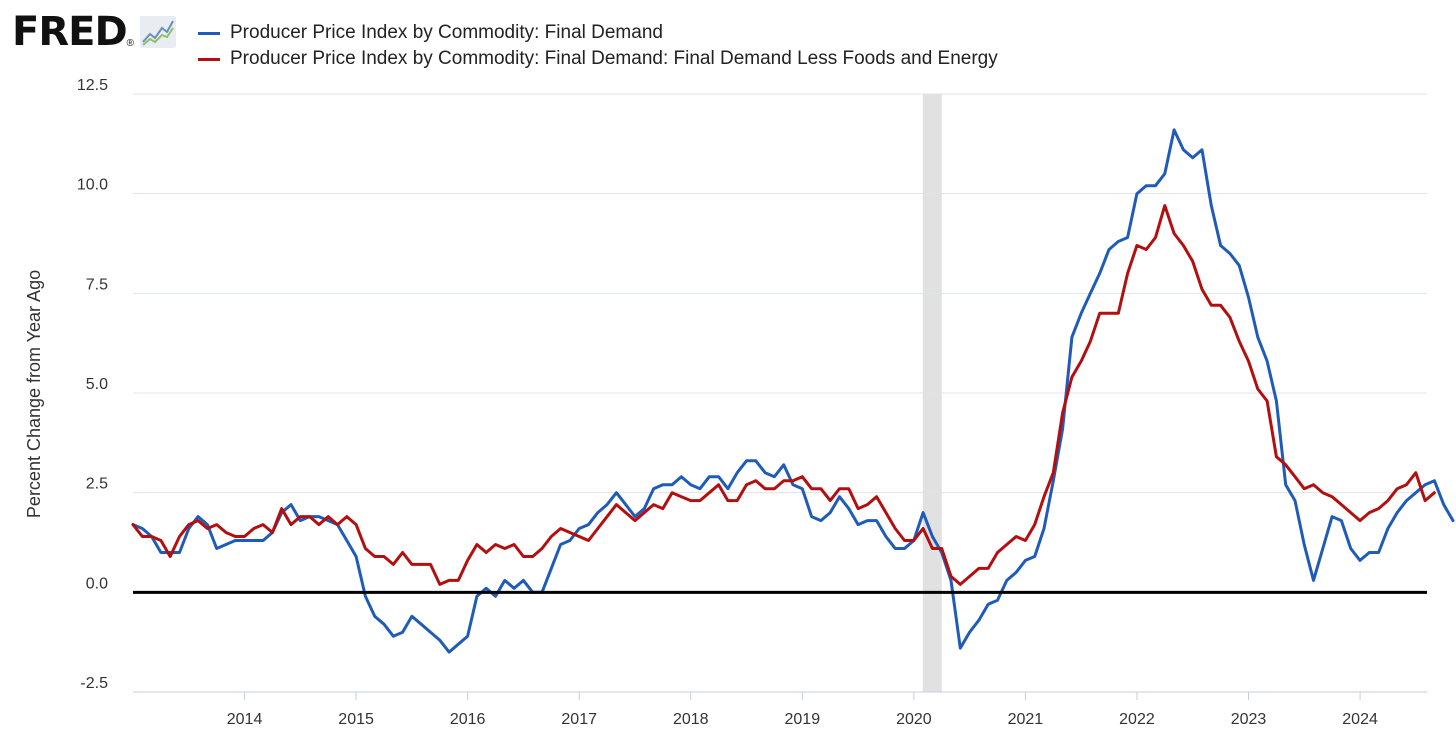 This screenshot has height=740, width=1456. I want to click on trend-chart-icon, so click(158, 32).